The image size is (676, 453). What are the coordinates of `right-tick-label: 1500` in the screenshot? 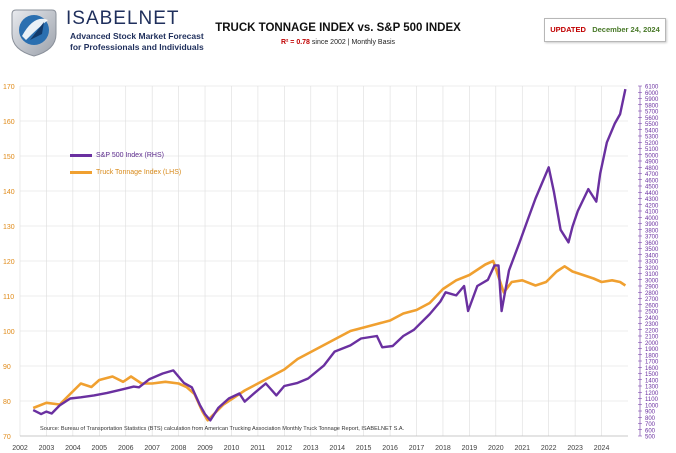 It's located at (652, 375).